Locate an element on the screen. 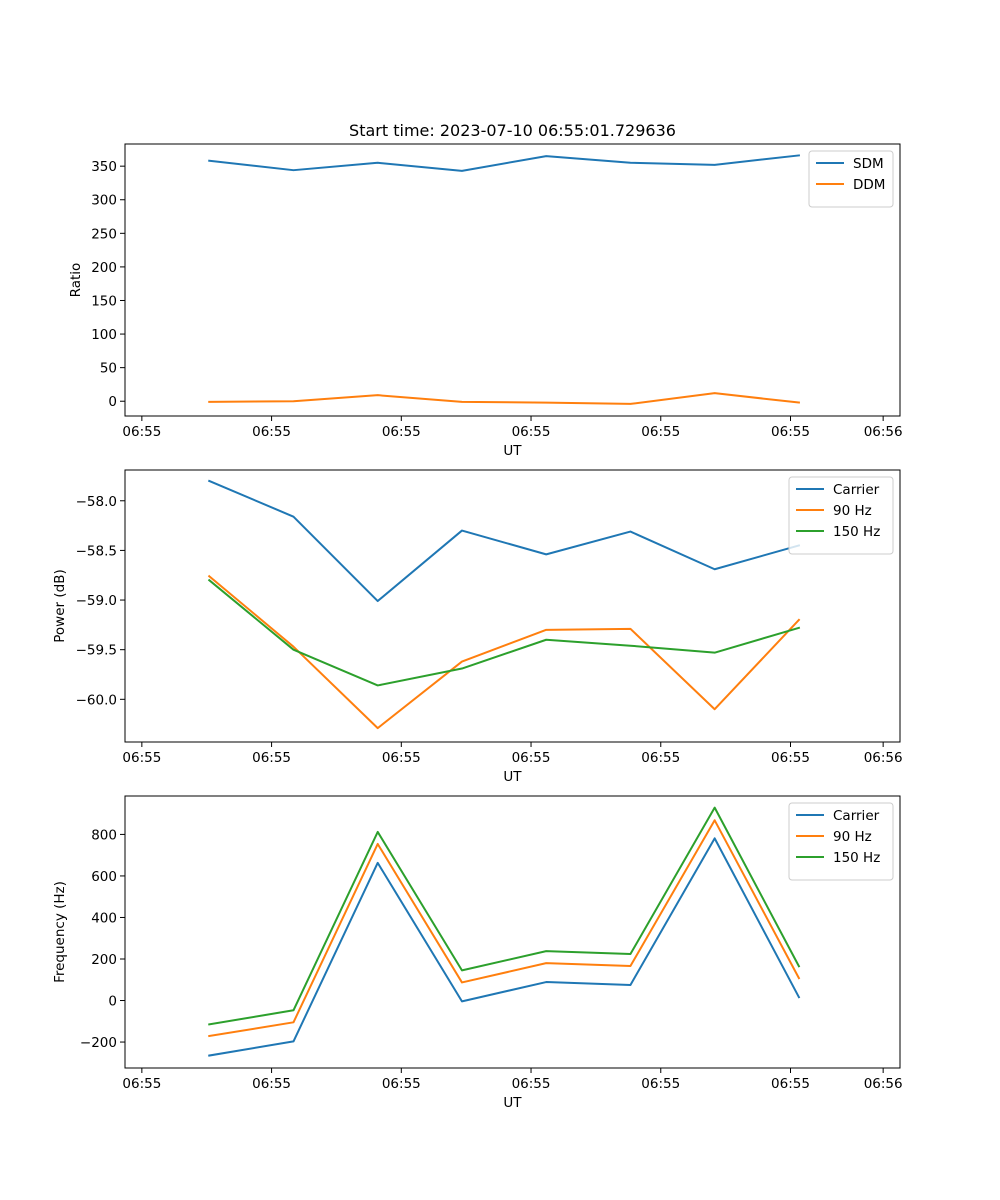 This screenshot has width=1000, height=1200. y-tick-label: 800 is located at coordinates (104, 835).